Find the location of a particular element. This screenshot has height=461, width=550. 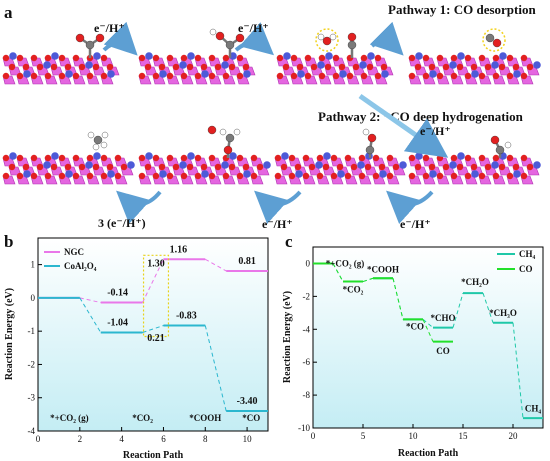

x-tick-label-c: 20 is located at coordinates (514, 436).